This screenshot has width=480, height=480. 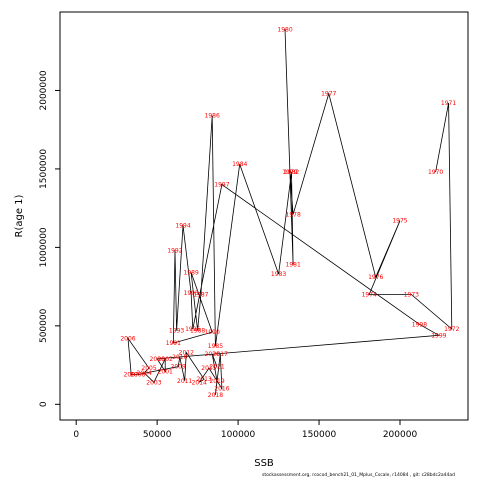 I want to click on point-label-1970: 1970, so click(x=435, y=172).